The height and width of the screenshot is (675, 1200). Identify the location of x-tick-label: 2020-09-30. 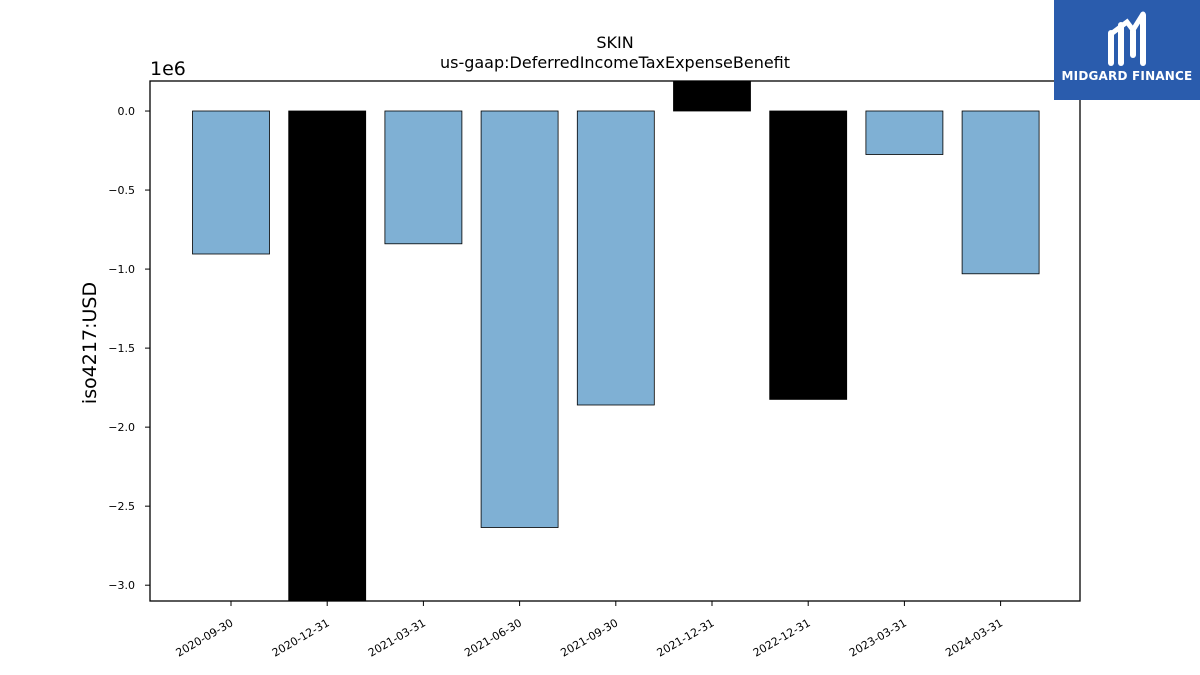
(205, 637).